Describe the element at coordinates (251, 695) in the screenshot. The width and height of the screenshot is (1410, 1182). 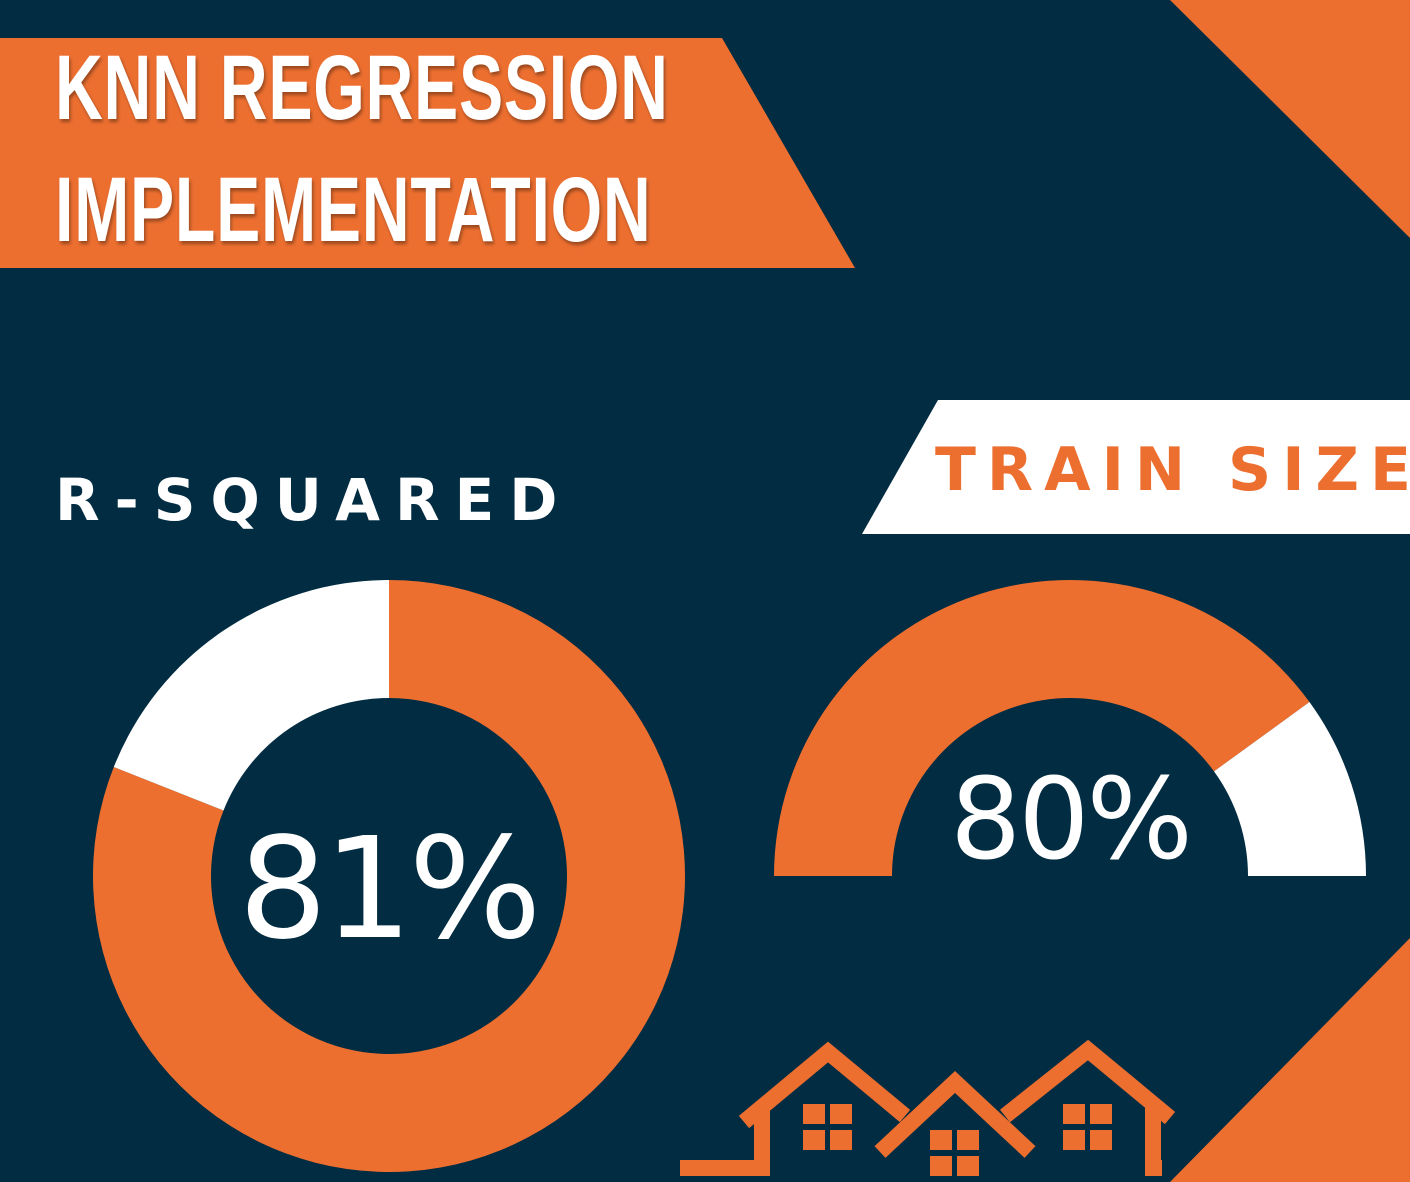
I see `r-squared-remainder-slice` at that location.